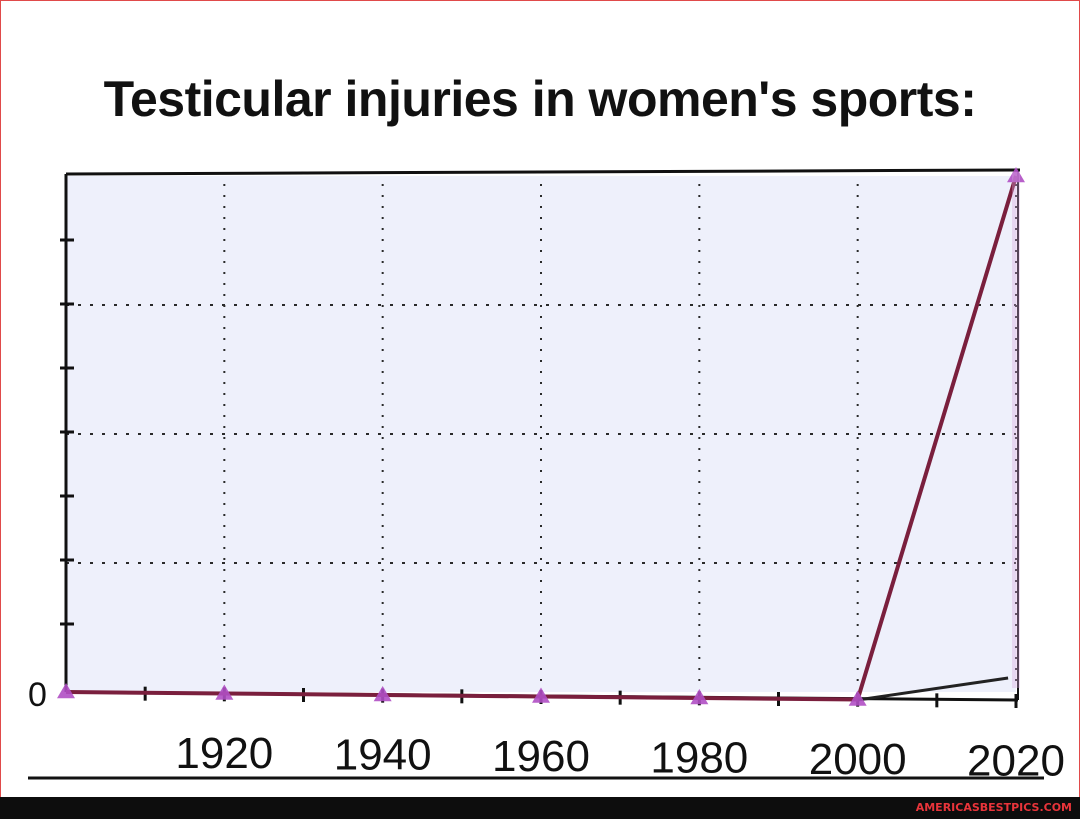 This screenshot has height=819, width=1080. What do you see at coordinates (858, 759) in the screenshot?
I see `x-tick-label: 2000` at bounding box center [858, 759].